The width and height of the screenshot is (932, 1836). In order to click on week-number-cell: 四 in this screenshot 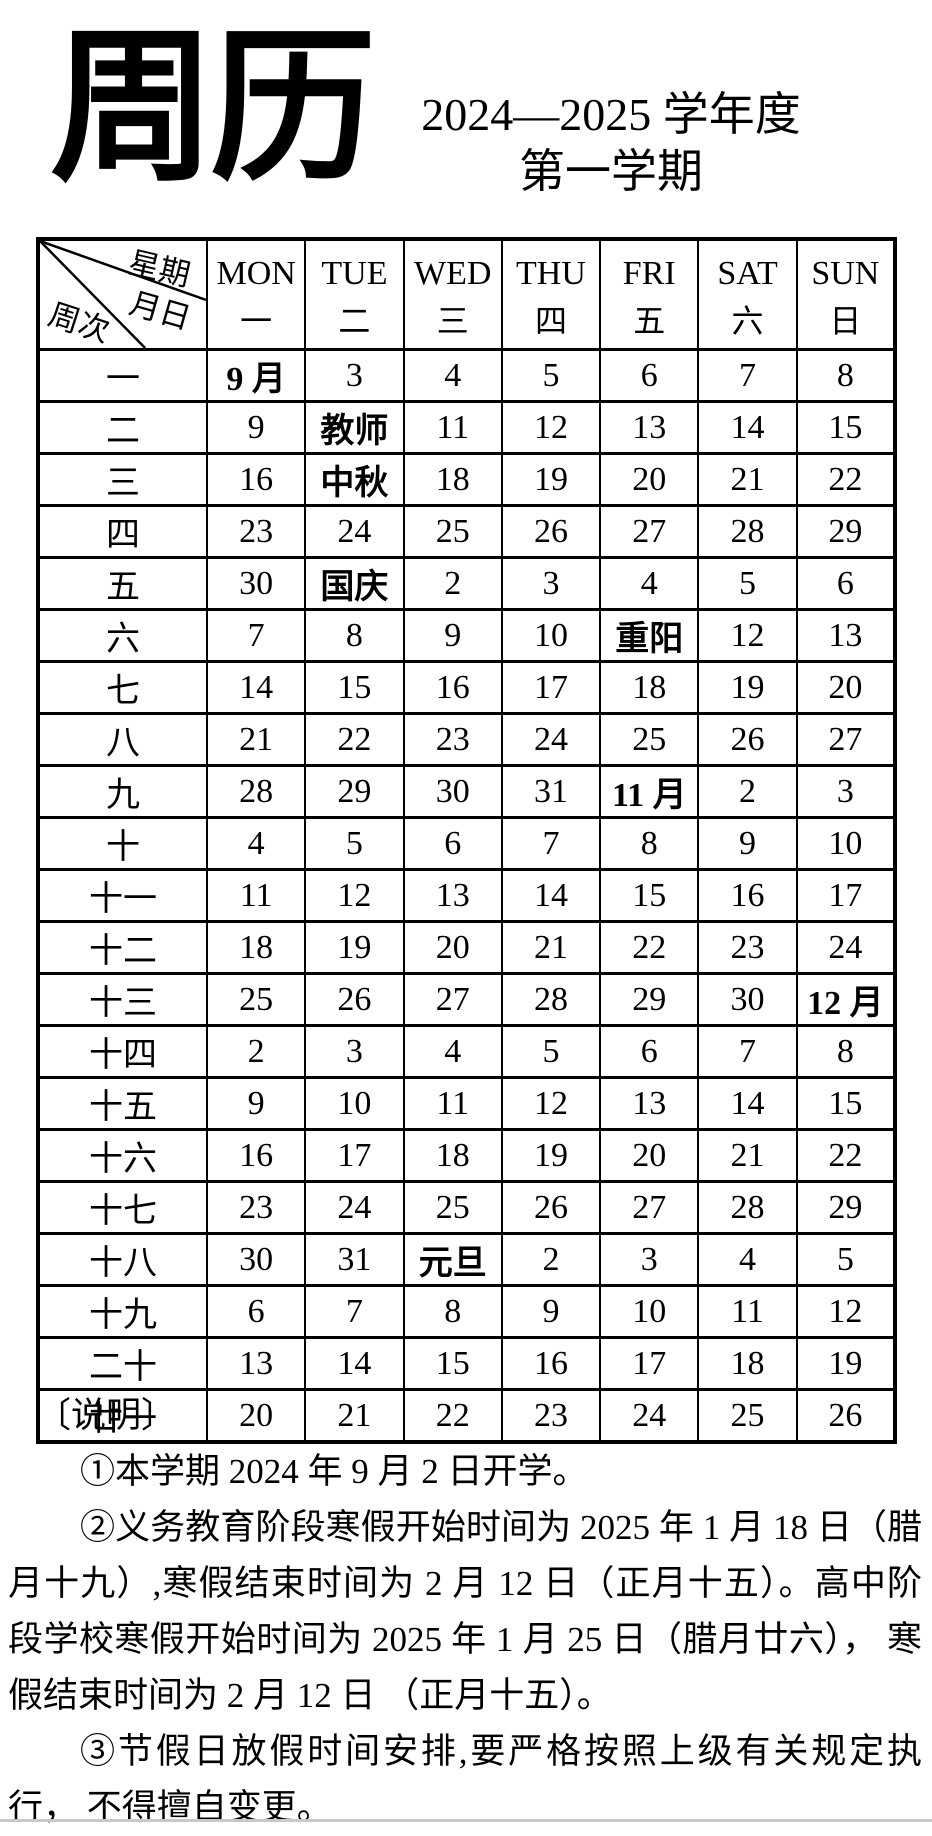, I will do `click(122, 531)`.